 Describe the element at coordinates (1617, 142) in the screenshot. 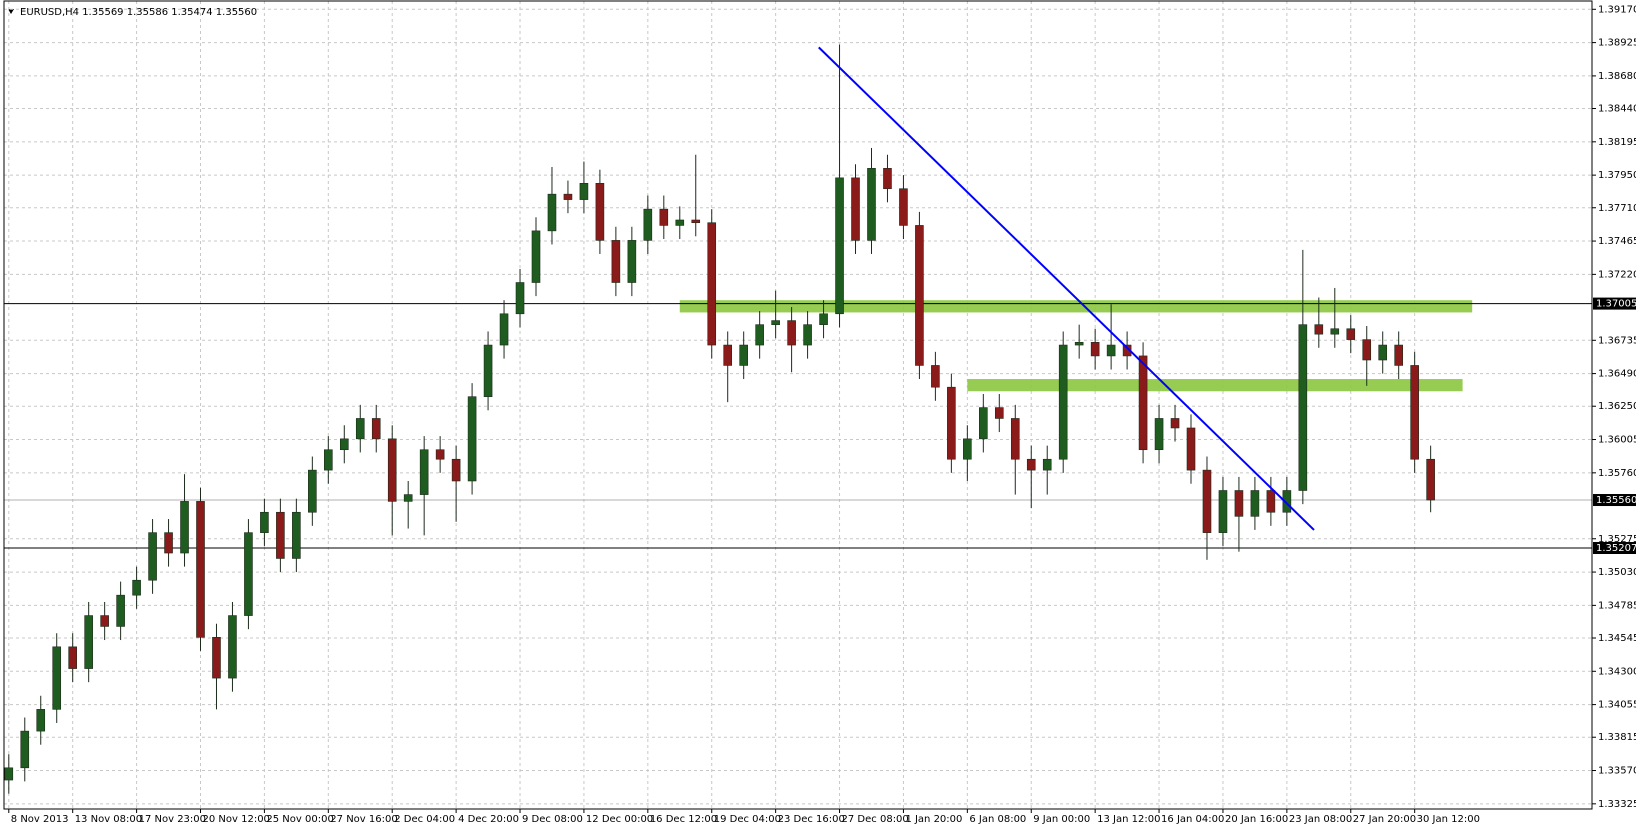

I see `y-tick-label: 1.38195` at that location.